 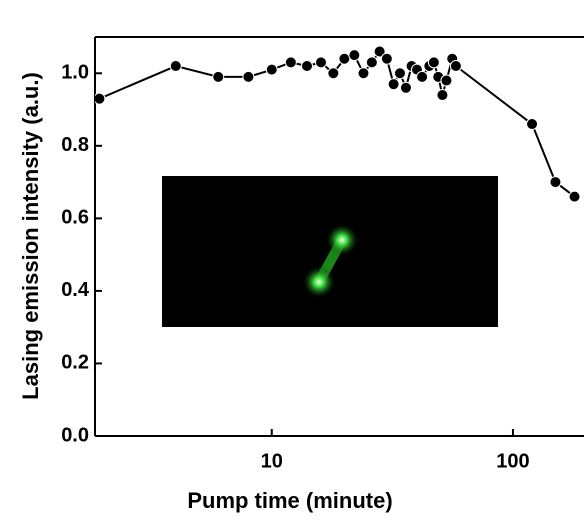 I want to click on y-axis-label: Lasing emission intensity (a.u.), so click(x=30, y=236).